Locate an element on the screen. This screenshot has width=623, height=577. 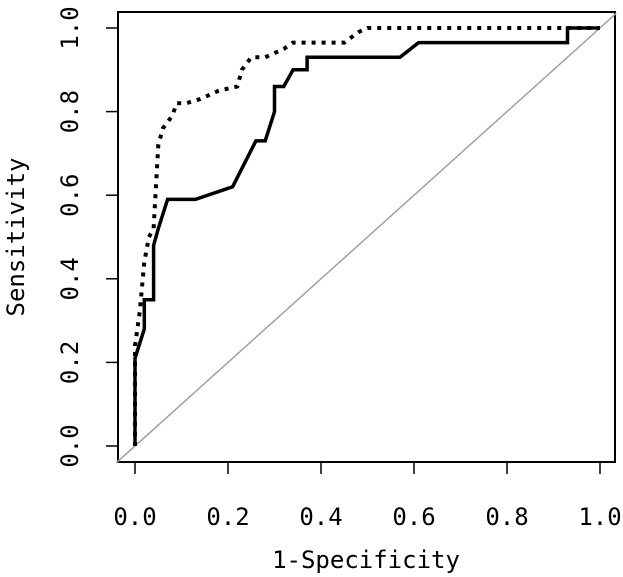
x-axis-title: 1-Specificity is located at coordinates (366, 560).